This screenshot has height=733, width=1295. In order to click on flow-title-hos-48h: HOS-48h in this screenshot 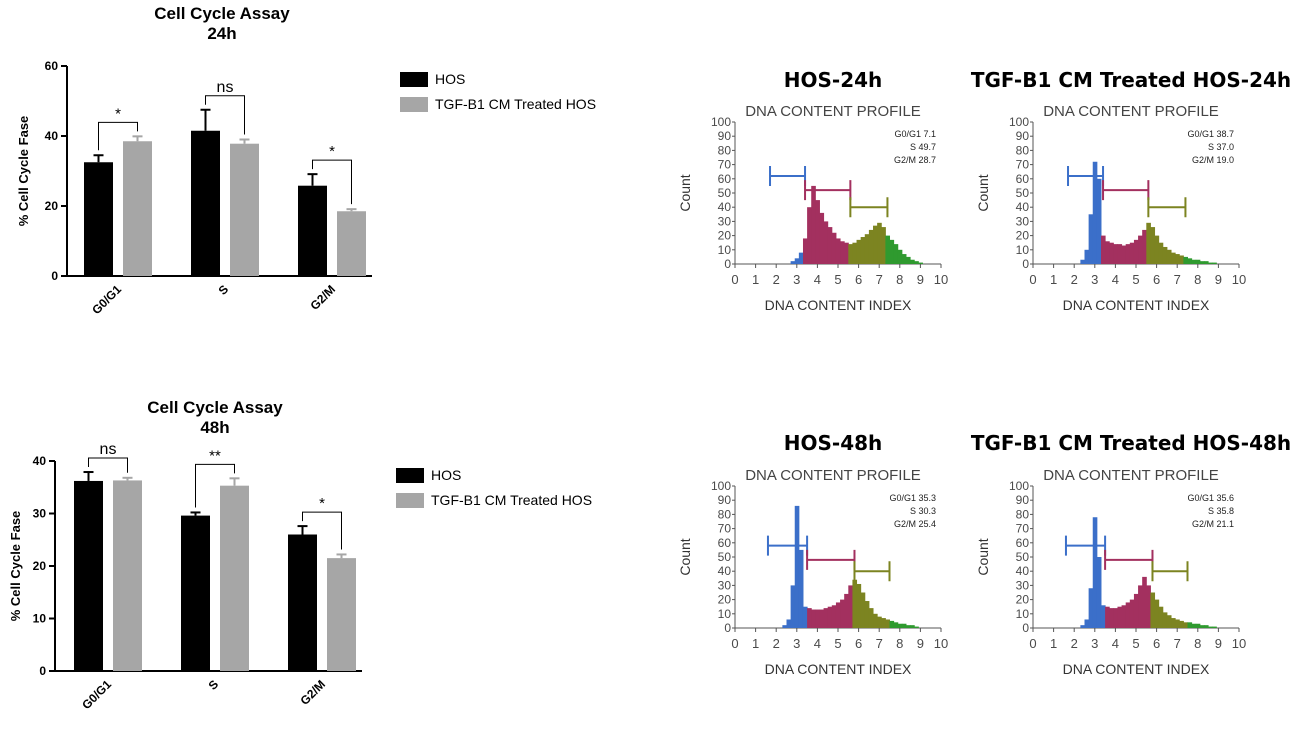, I will do `click(833, 443)`.